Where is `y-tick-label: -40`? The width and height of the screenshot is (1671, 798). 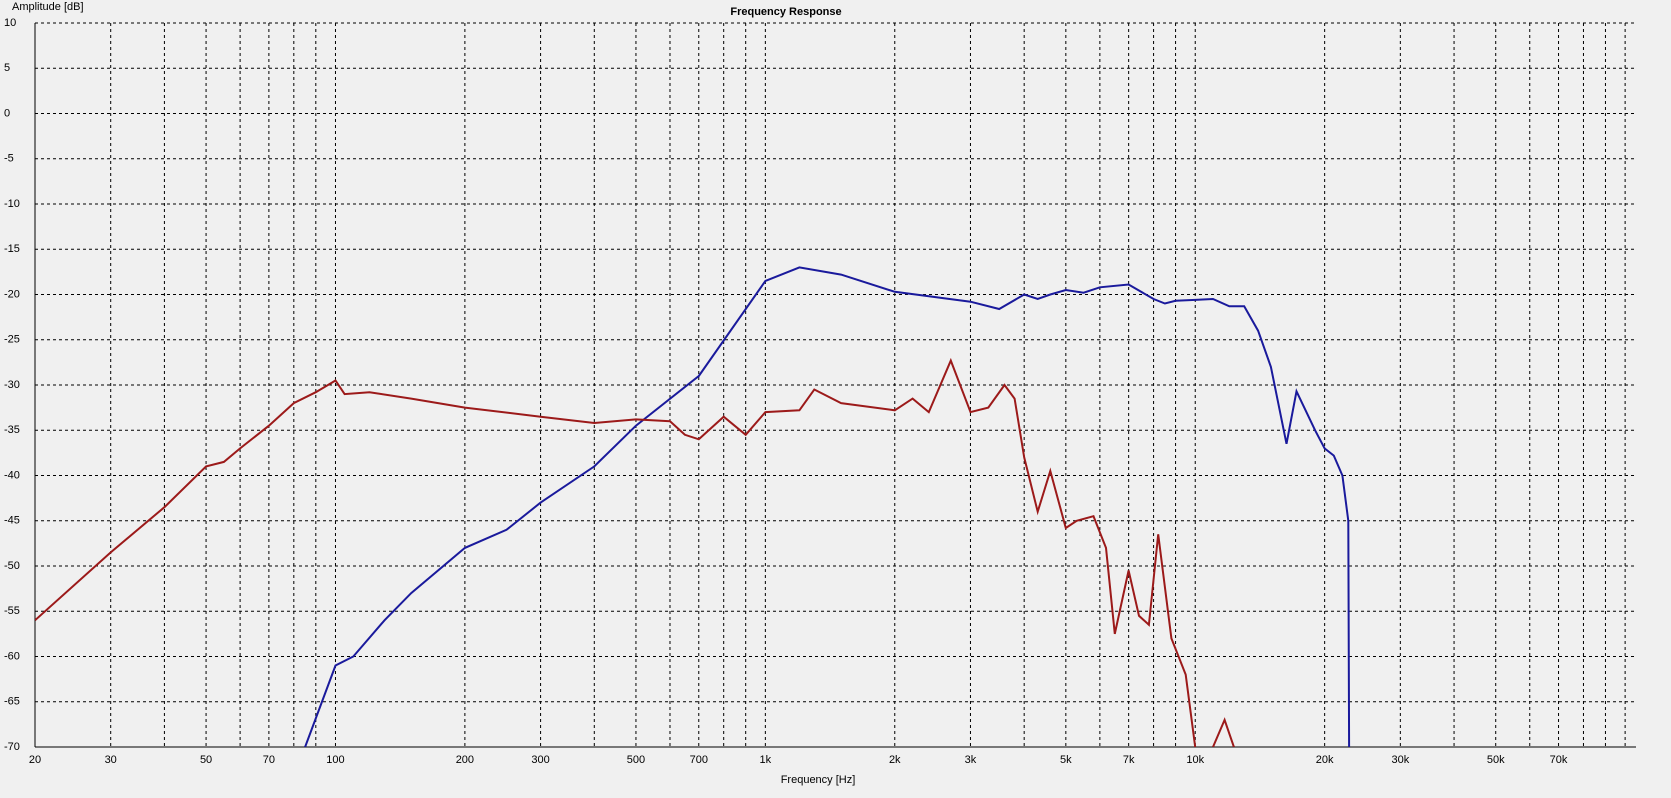 y-tick-label: -40 is located at coordinates (12, 475).